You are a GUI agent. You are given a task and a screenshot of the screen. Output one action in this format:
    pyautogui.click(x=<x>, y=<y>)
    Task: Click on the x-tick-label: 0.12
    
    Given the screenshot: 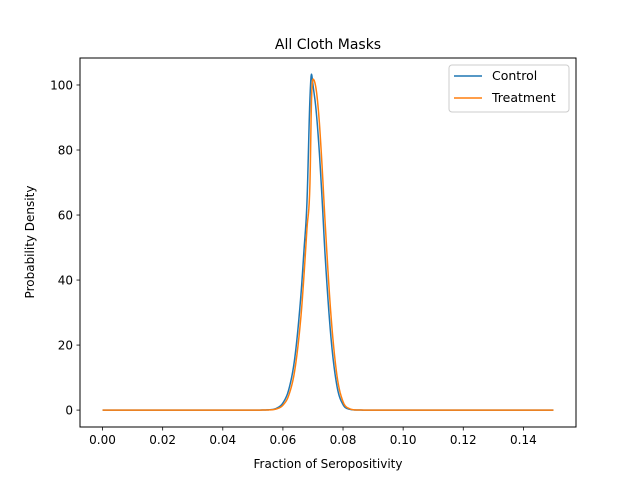 What is the action you would take?
    pyautogui.click(x=463, y=440)
    